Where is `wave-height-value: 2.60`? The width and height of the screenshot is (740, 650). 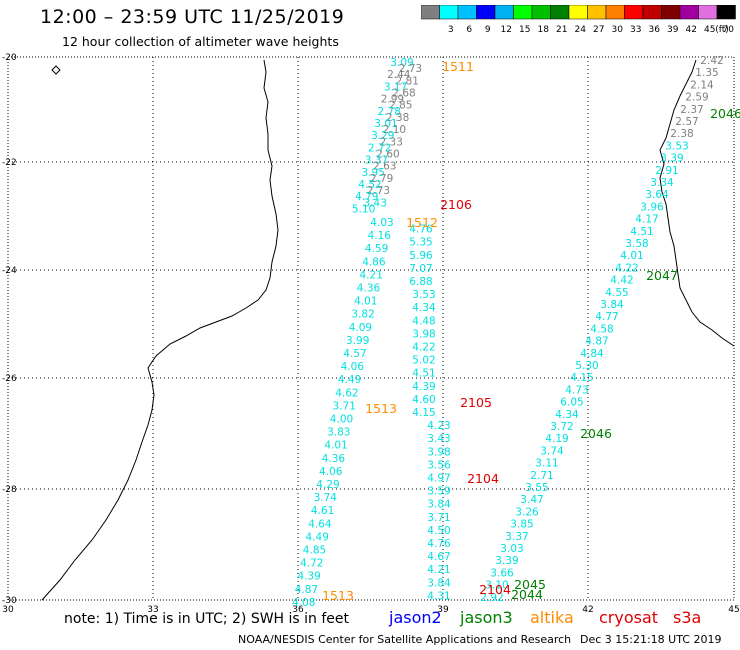
wave-height-value: 2.60 is located at coordinates (387, 155).